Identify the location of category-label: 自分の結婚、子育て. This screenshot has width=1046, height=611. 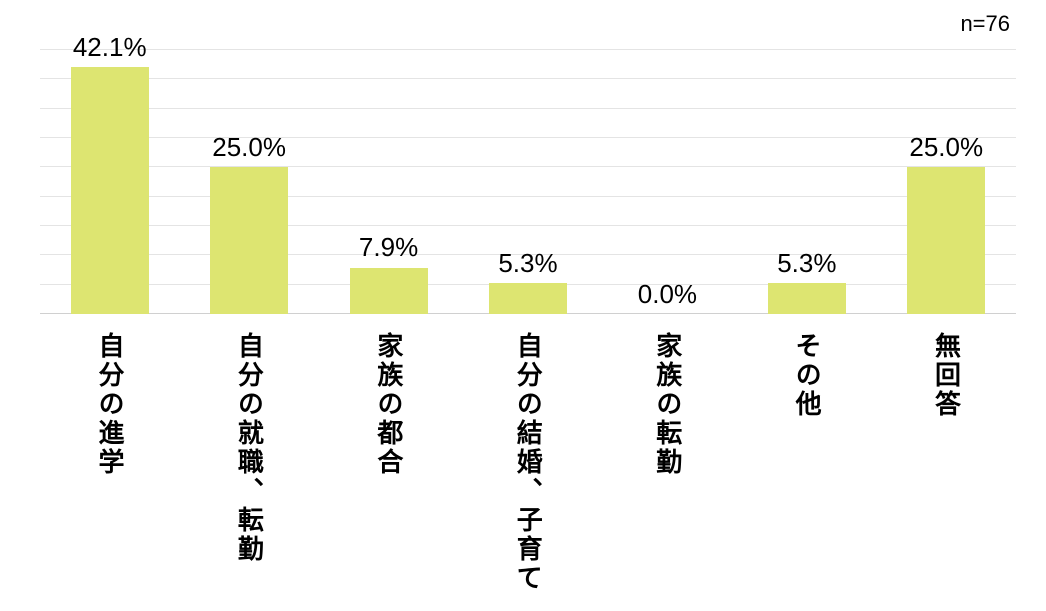
(528, 462).